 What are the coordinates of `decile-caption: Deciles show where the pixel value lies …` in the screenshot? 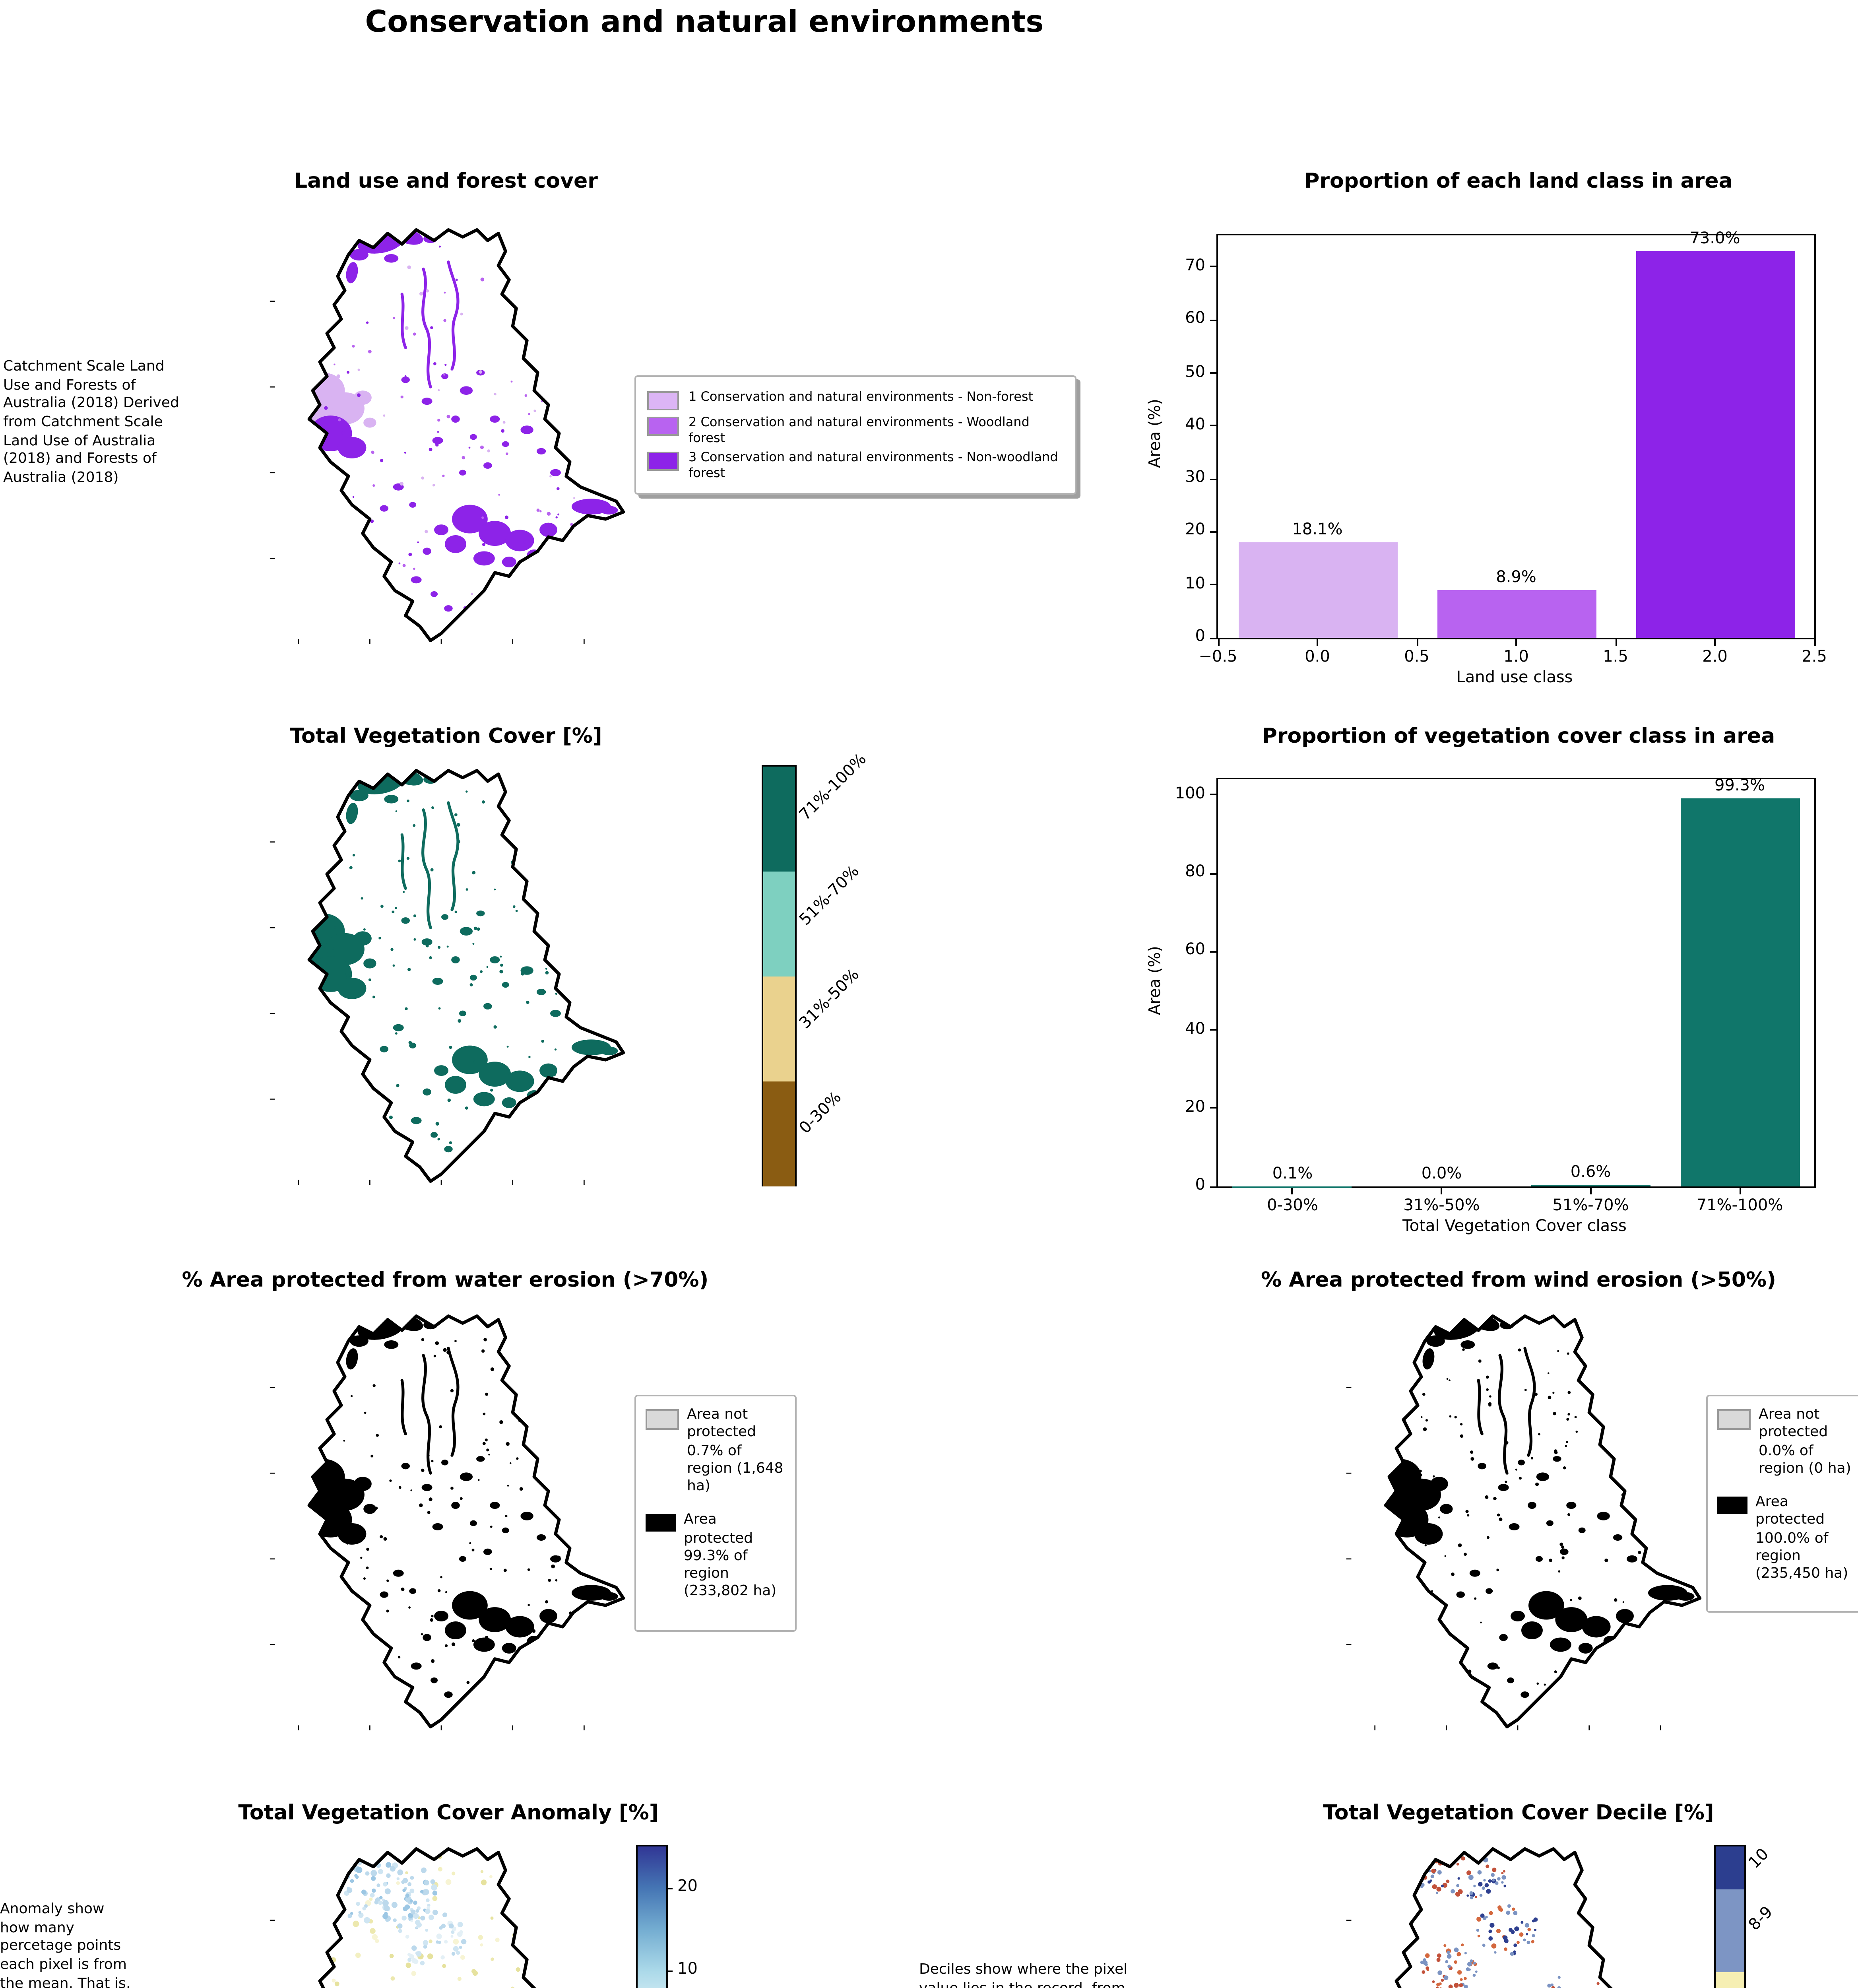 It's located at (1023, 1975).